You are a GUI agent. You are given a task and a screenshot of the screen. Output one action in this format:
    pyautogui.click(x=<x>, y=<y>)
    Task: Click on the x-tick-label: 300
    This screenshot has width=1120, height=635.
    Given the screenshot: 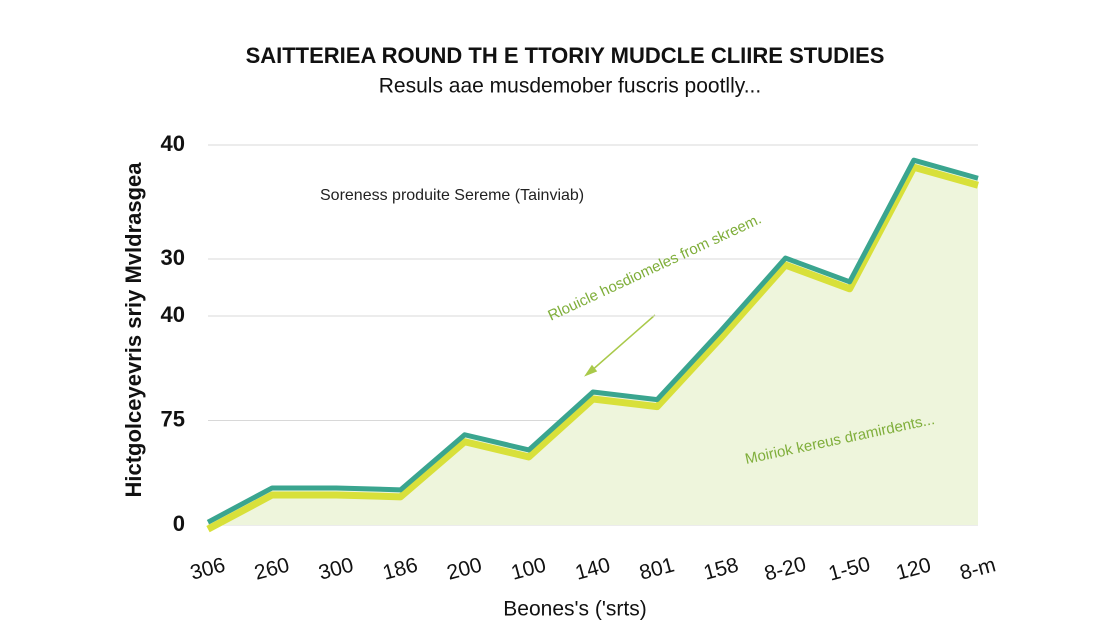 What is the action you would take?
    pyautogui.click(x=336, y=568)
    